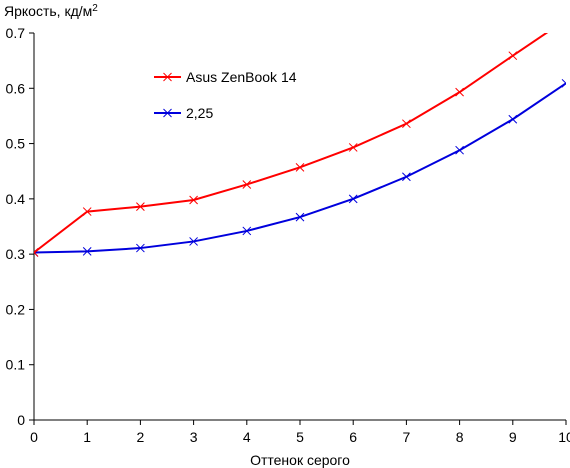 This screenshot has height=468, width=570. What do you see at coordinates (16, 199) in the screenshot?
I see `y-tick-label: 0.4` at bounding box center [16, 199].